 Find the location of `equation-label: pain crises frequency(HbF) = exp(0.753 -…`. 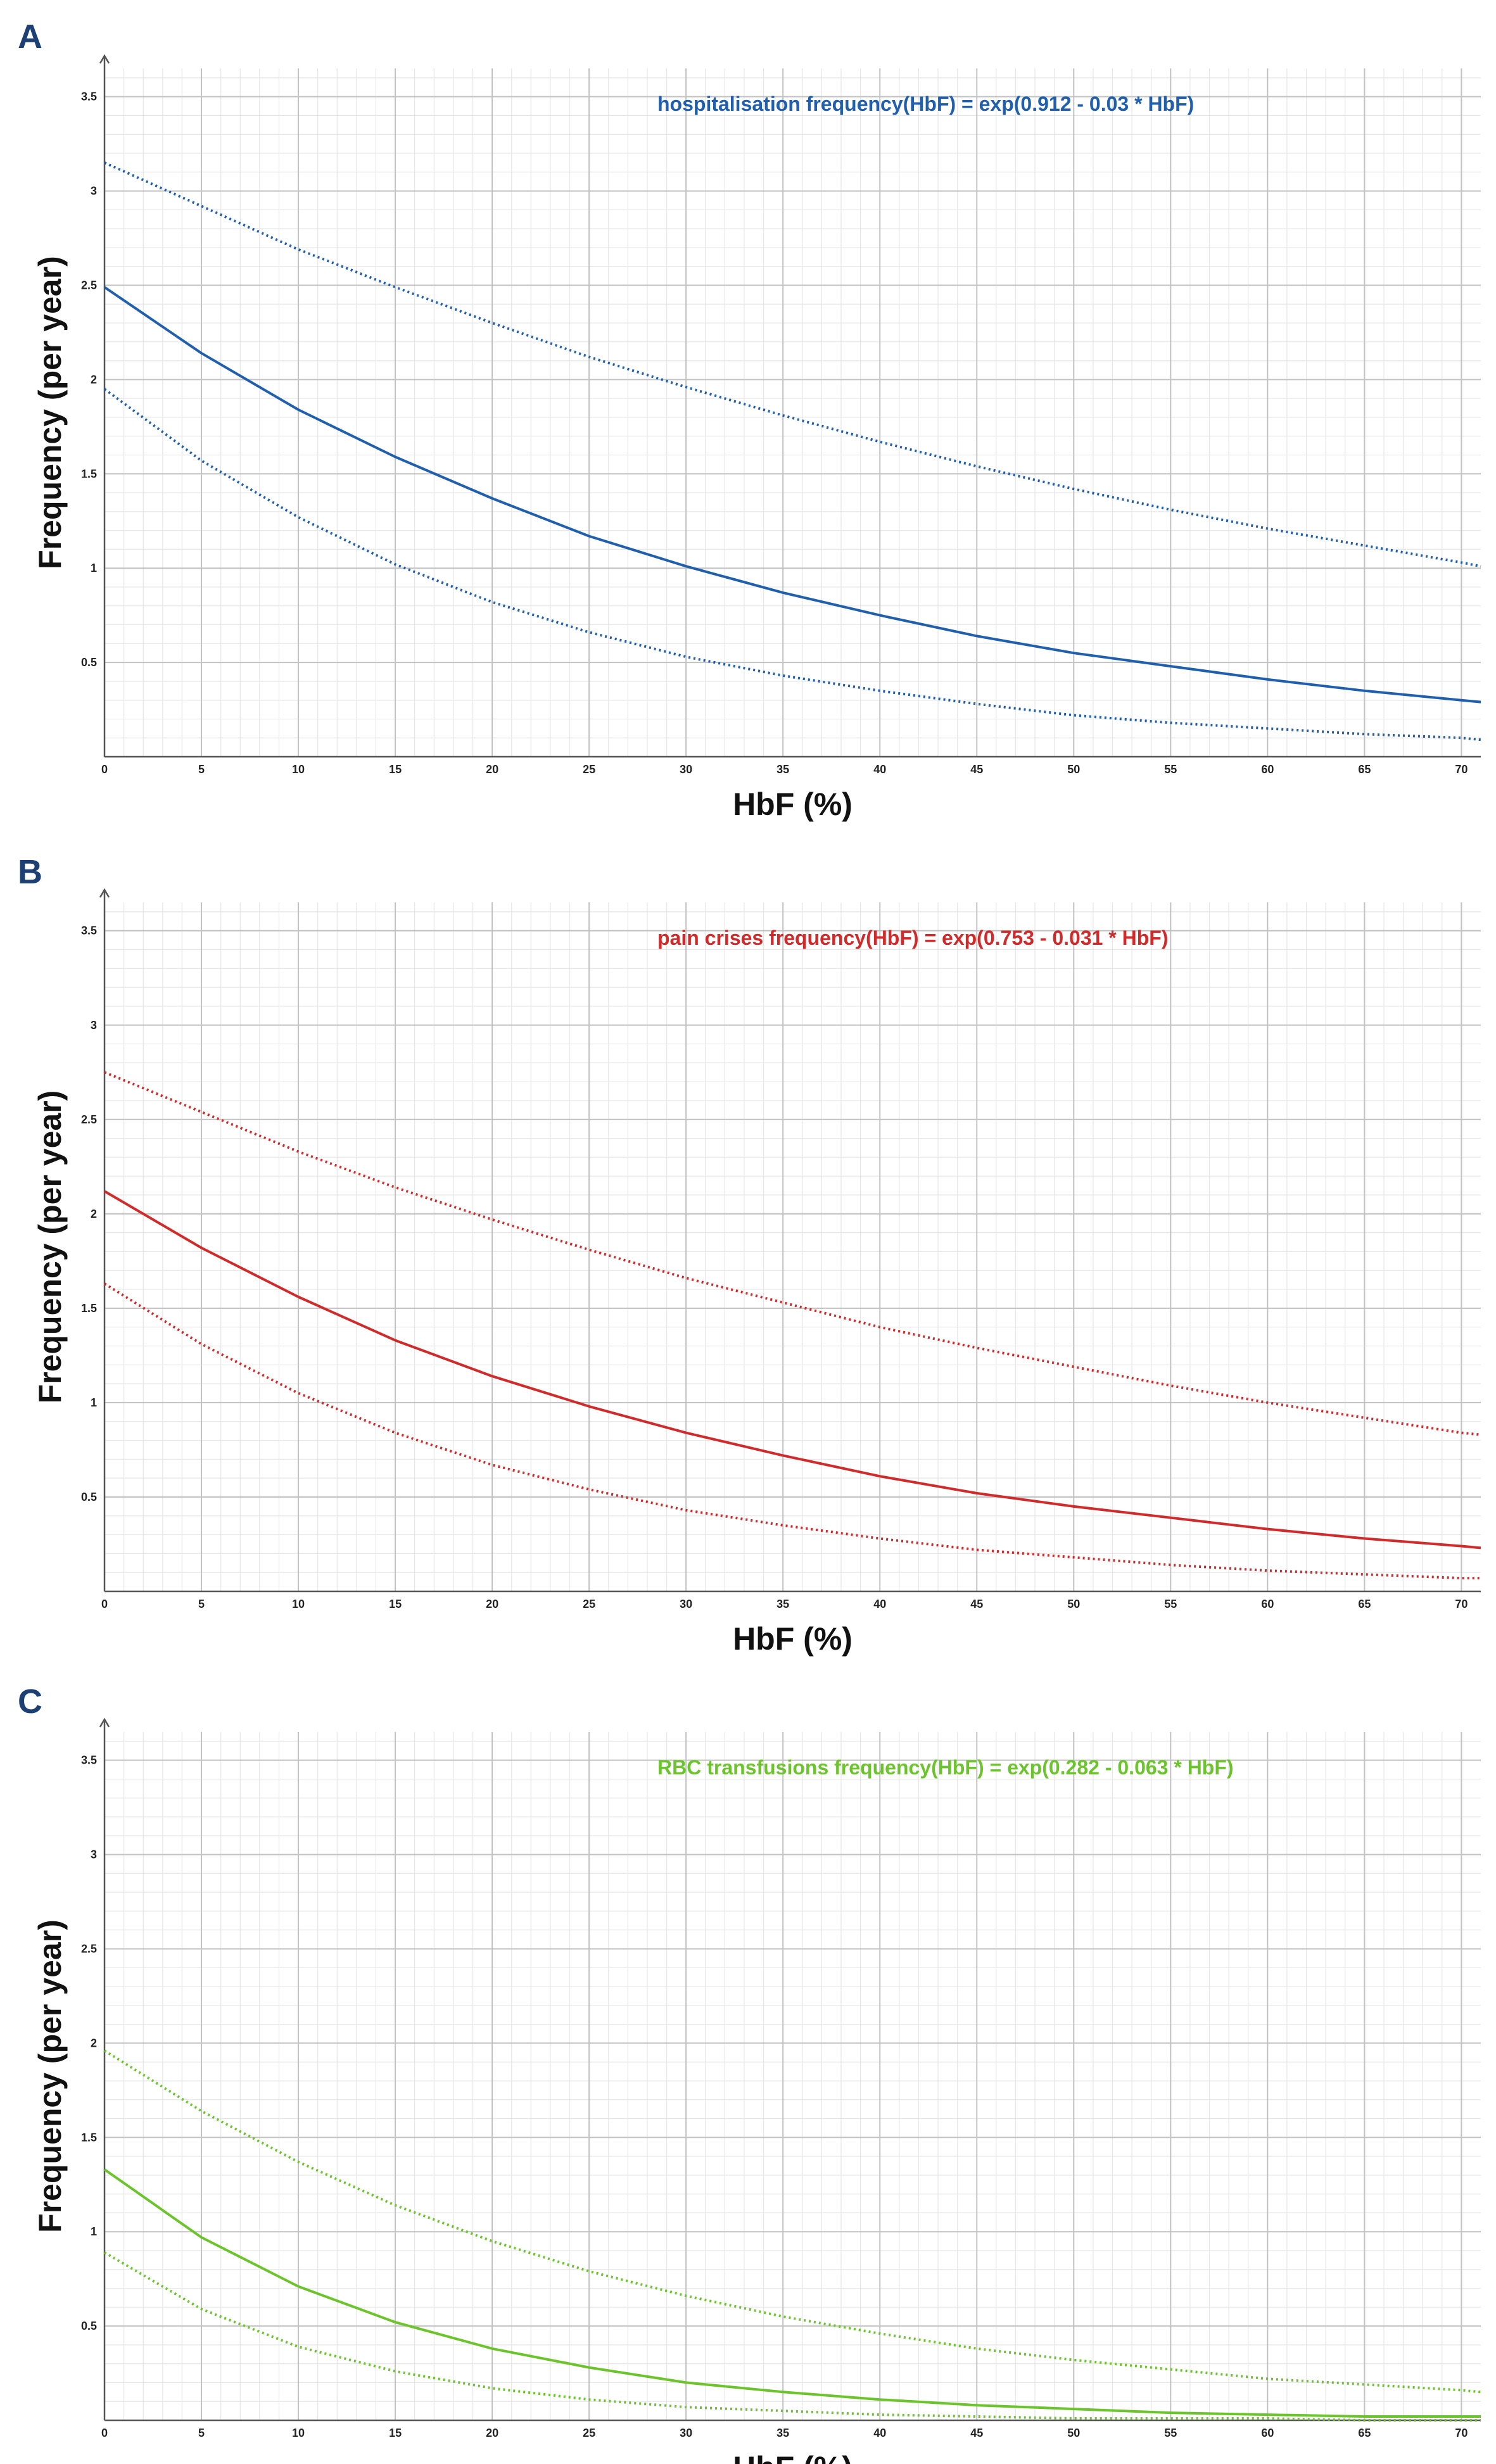

equation-label: pain crises frequency(HbF) = exp(0.753 -… is located at coordinates (913, 938).